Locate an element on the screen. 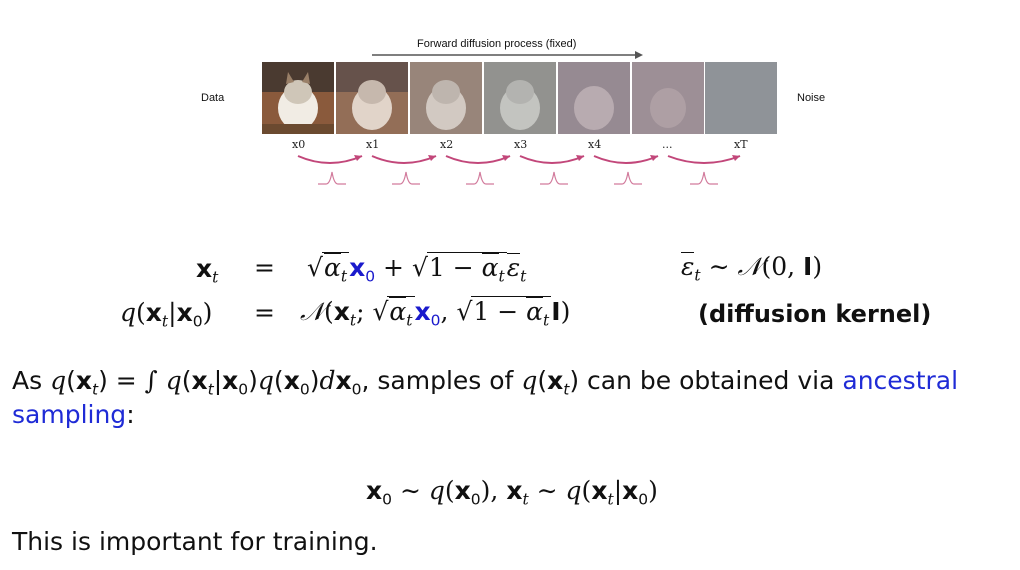 The height and width of the screenshot is (570, 1020). image-frame-x2 is located at coordinates (446, 98).